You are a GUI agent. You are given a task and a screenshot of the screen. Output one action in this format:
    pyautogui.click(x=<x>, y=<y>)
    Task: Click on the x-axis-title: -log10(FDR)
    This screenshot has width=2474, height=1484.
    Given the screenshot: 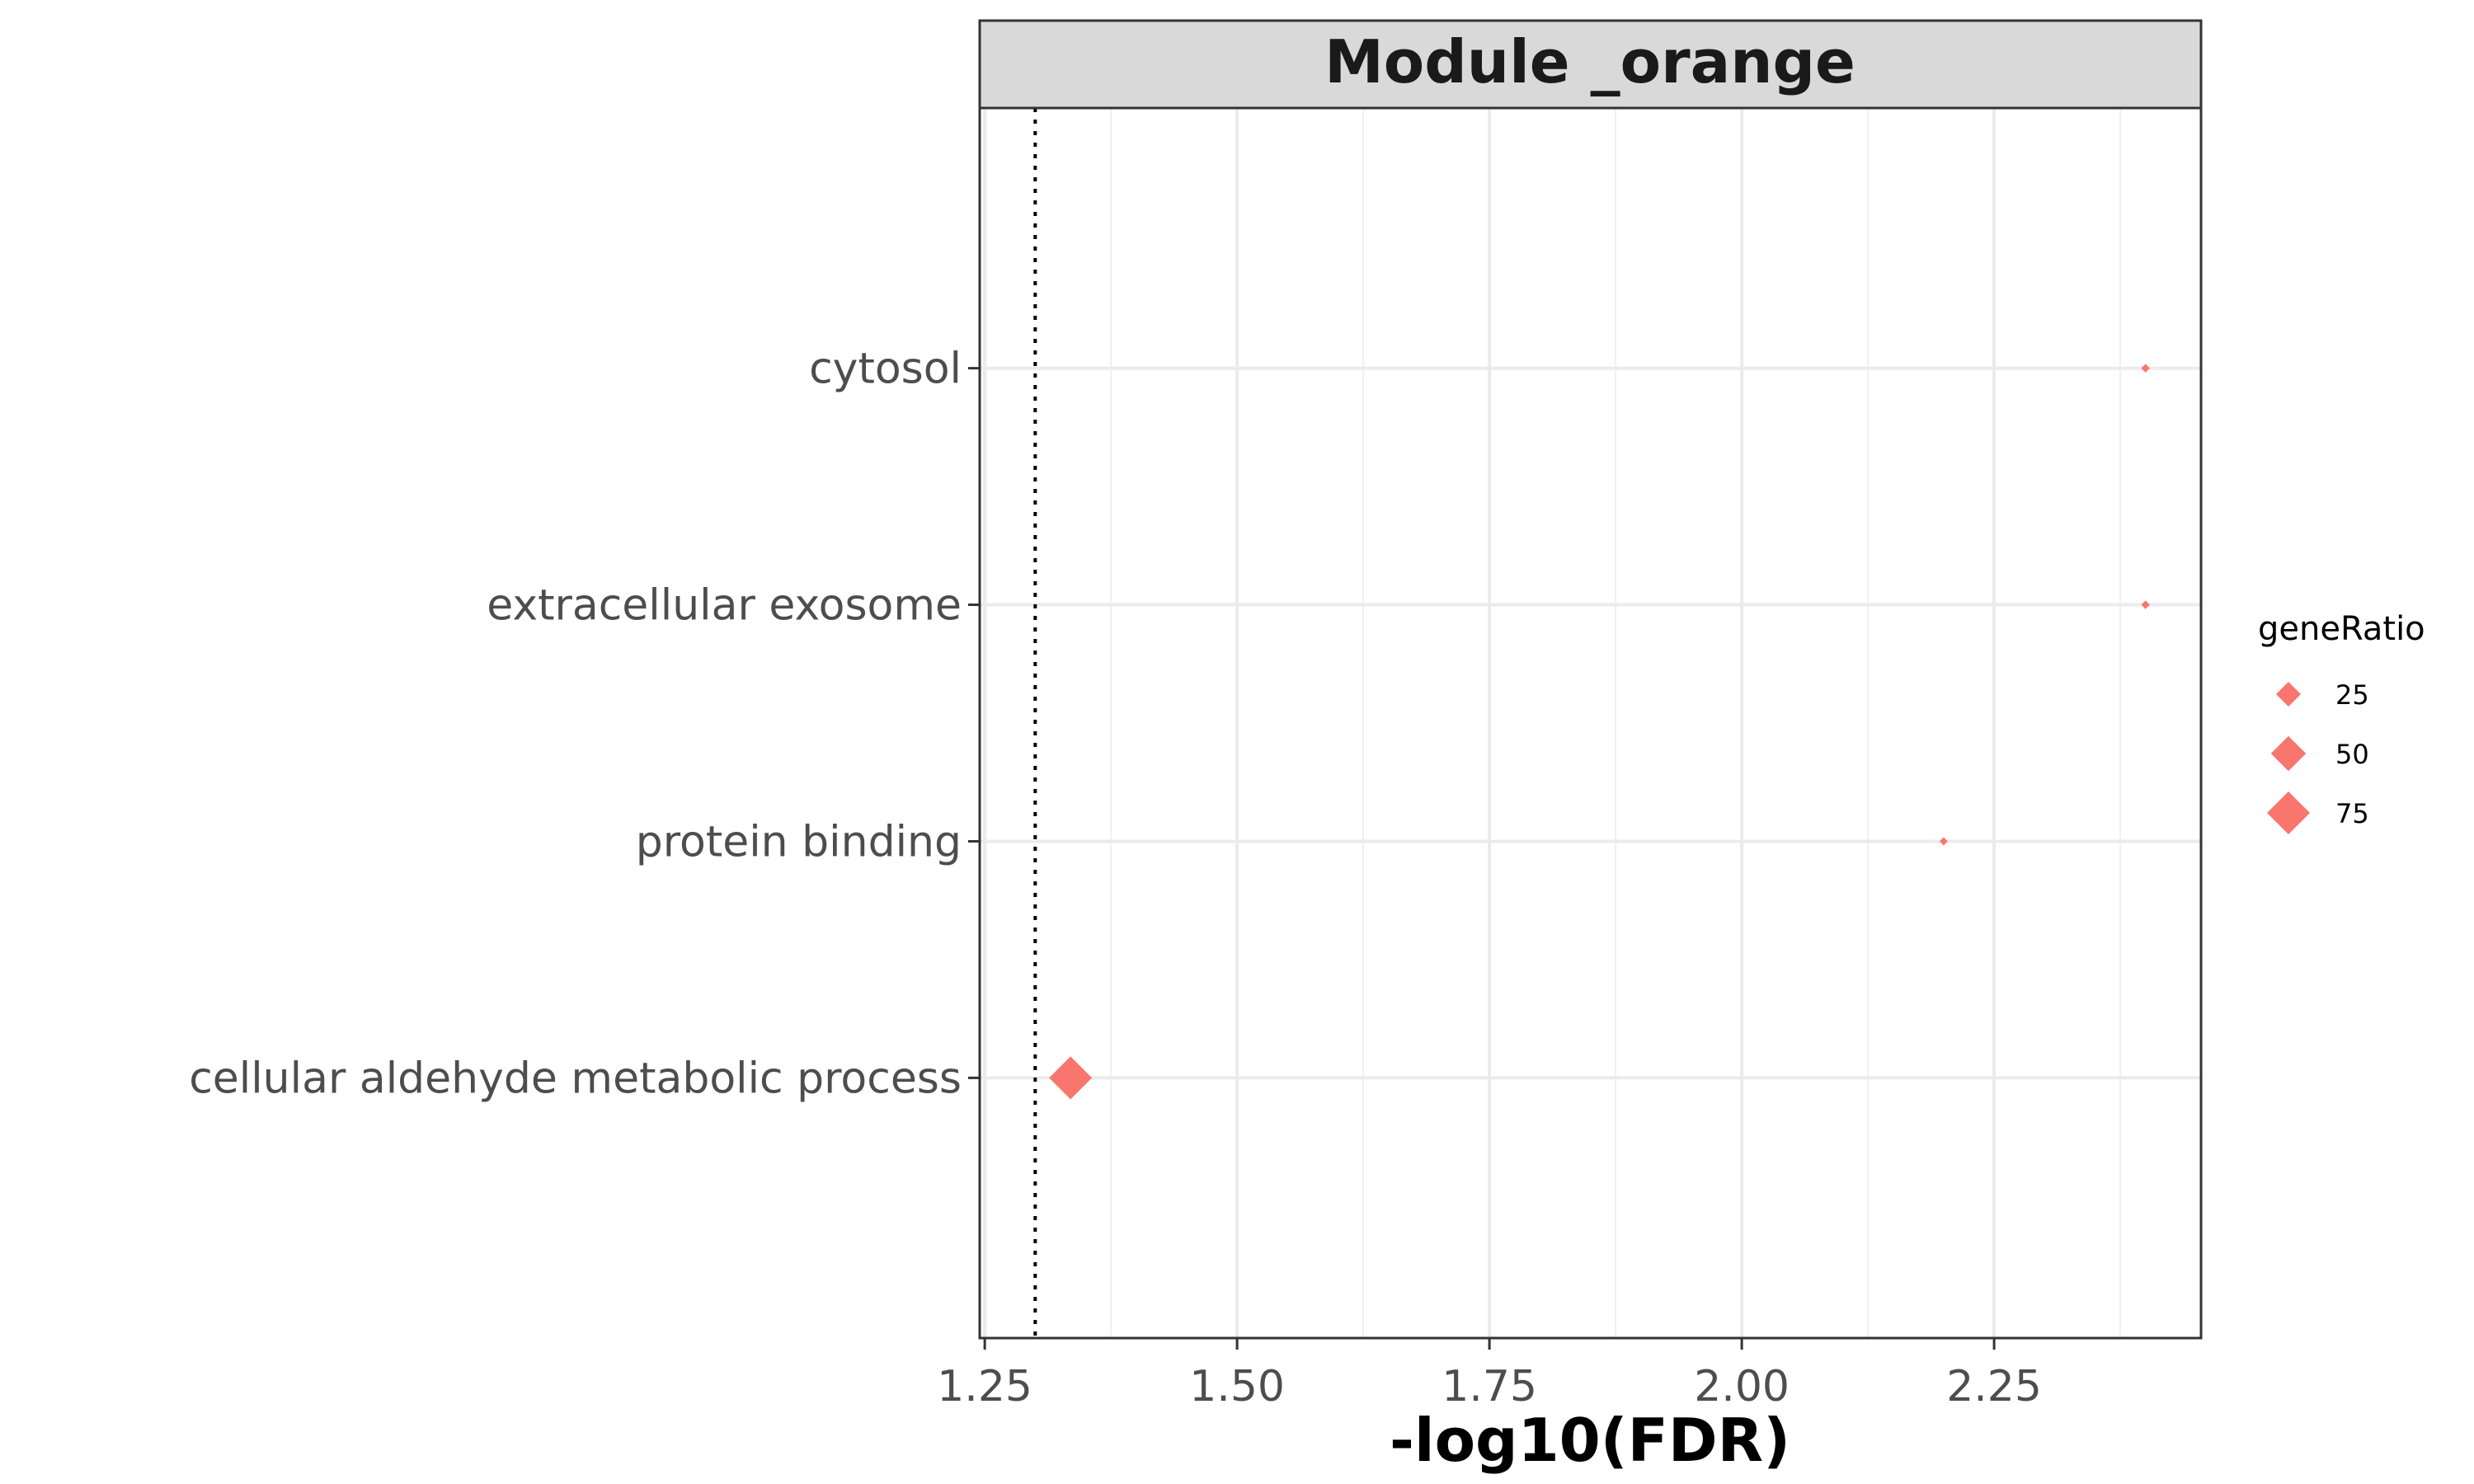 What is the action you would take?
    pyautogui.click(x=1590, y=1440)
    